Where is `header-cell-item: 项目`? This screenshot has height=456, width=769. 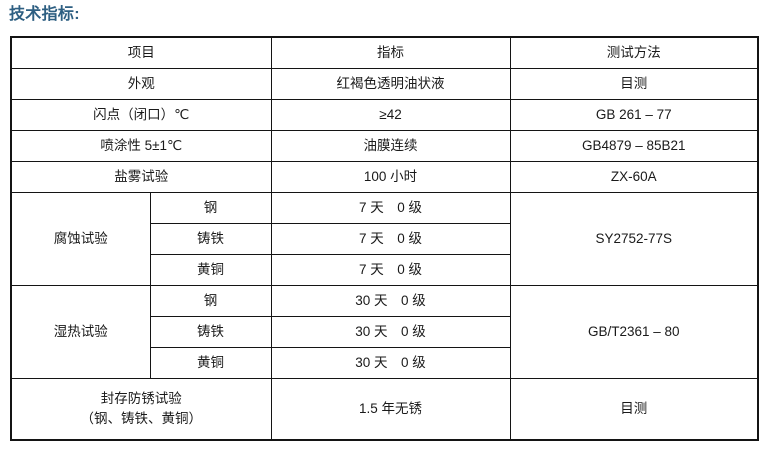 header-cell-item: 项目 is located at coordinates (141, 52).